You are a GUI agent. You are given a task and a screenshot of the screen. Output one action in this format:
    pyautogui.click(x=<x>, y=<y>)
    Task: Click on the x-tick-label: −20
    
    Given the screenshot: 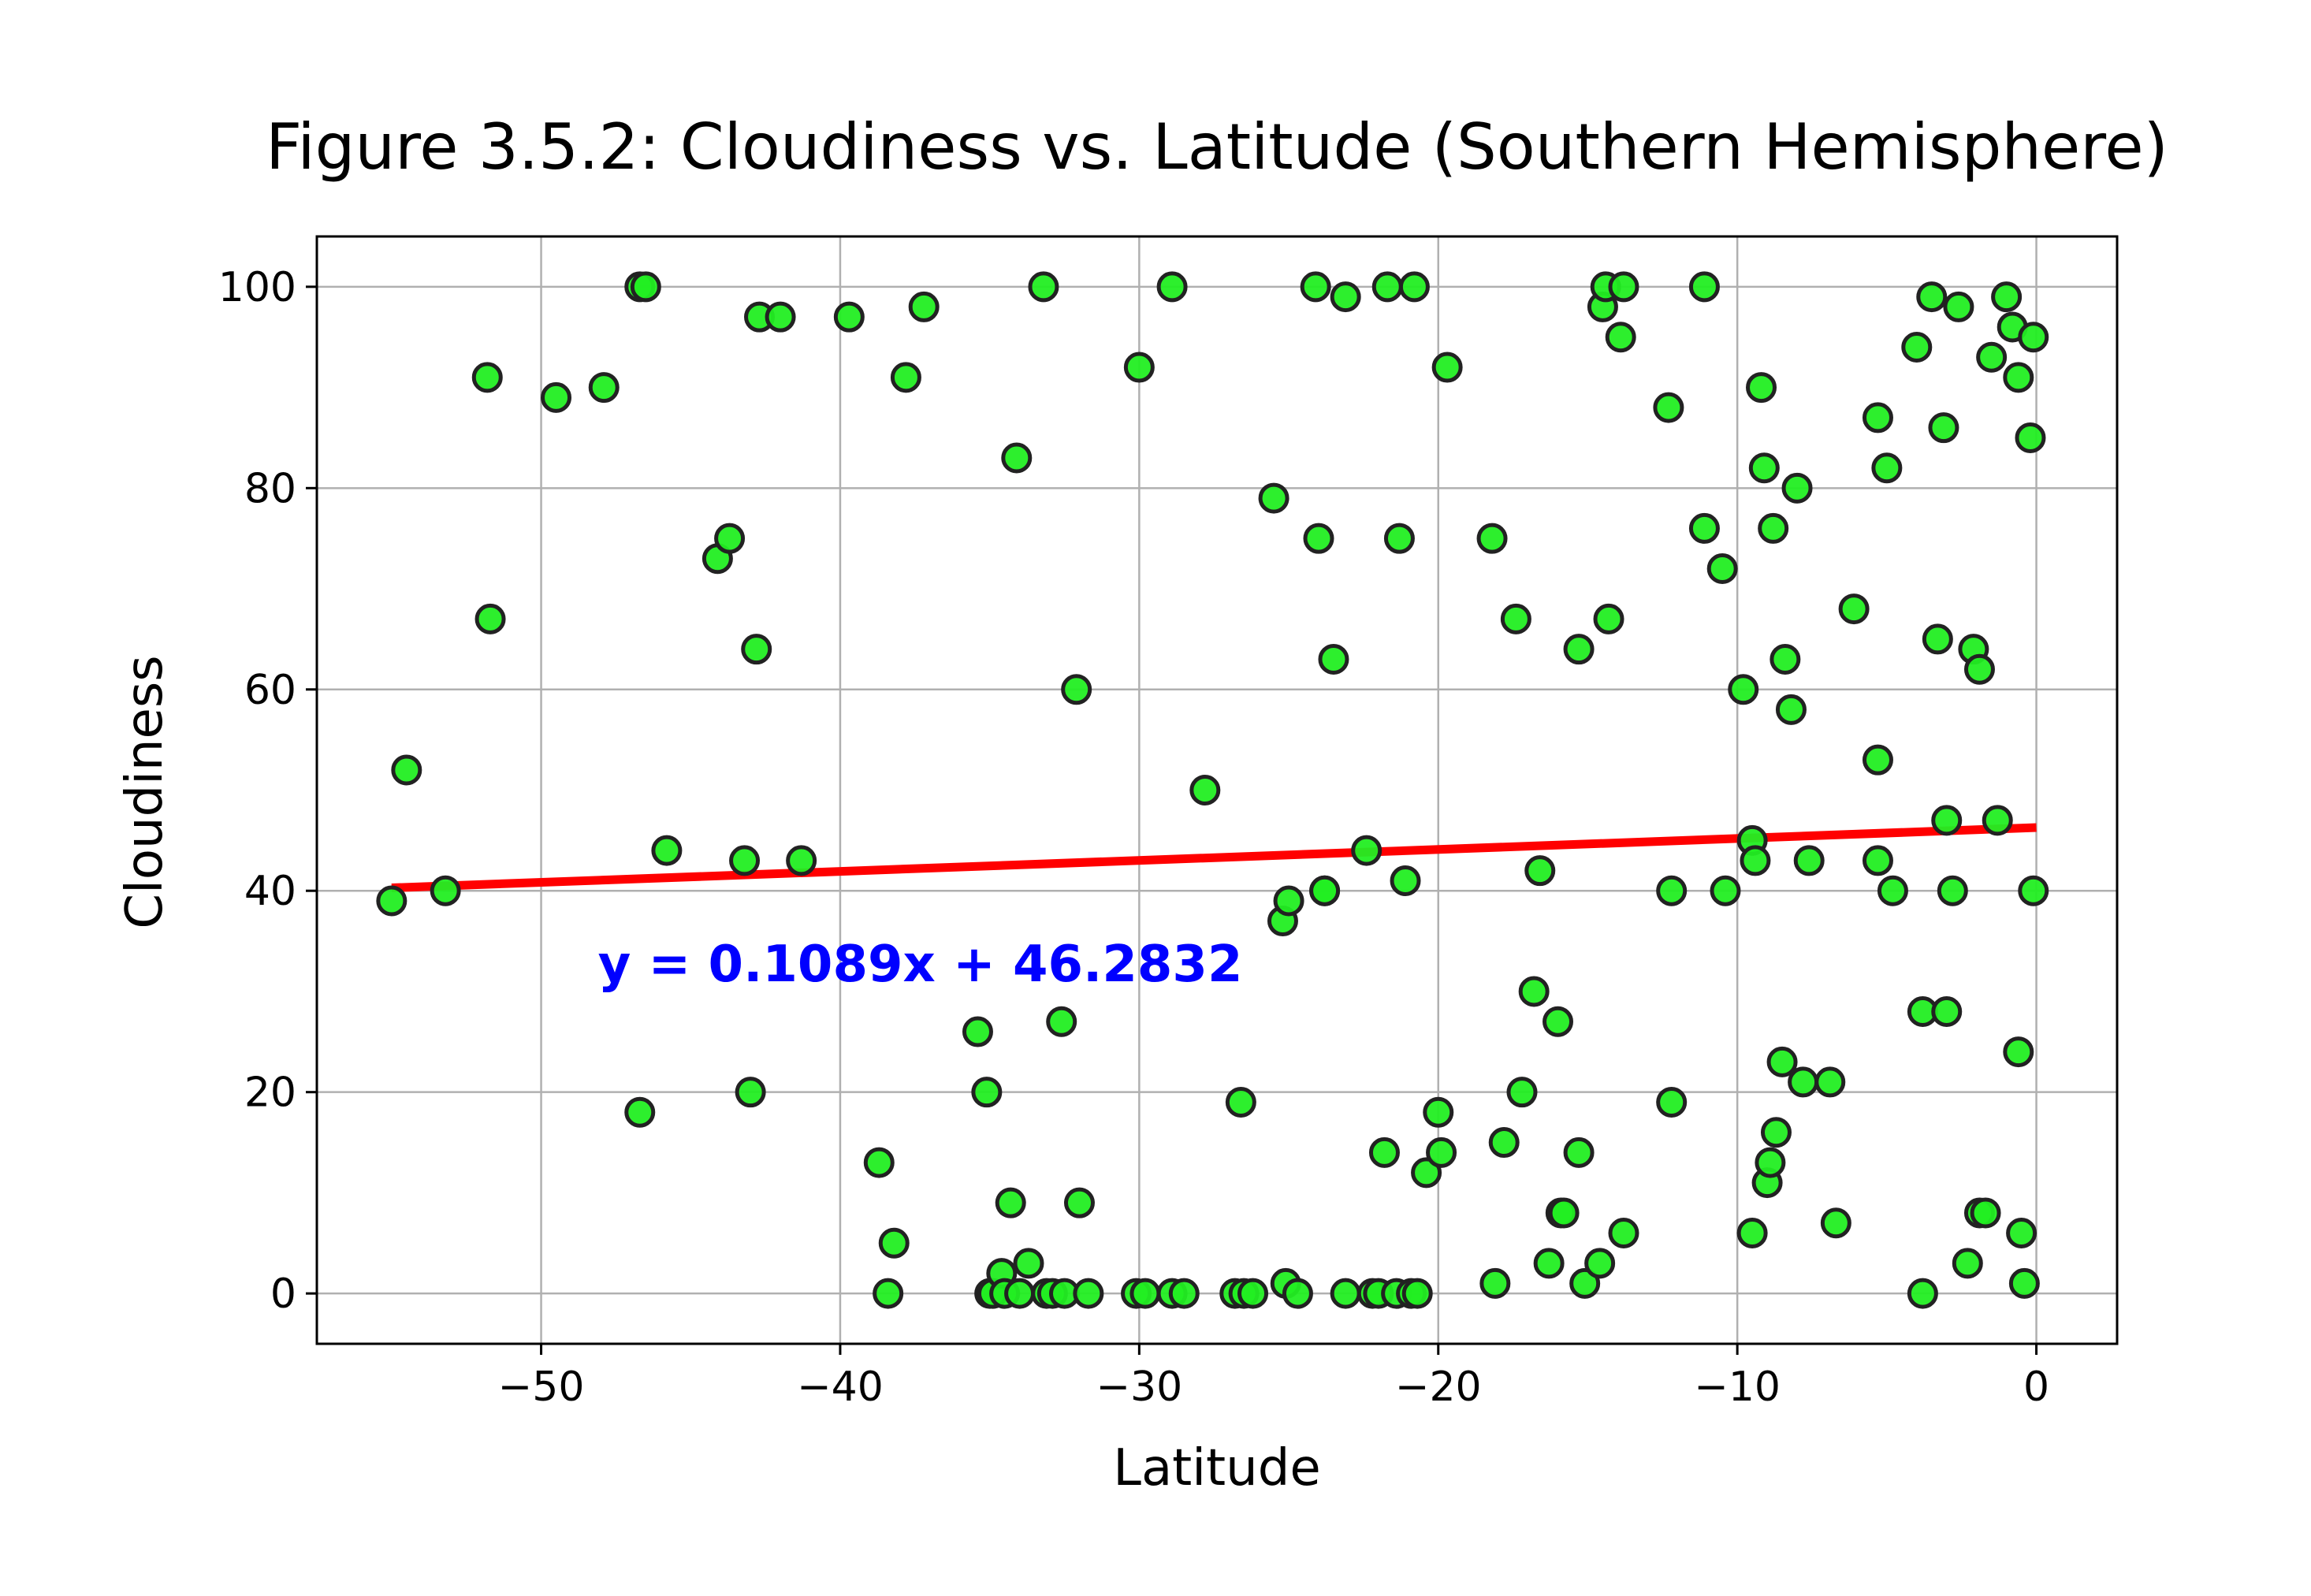 What is the action you would take?
    pyautogui.click(x=1438, y=1387)
    